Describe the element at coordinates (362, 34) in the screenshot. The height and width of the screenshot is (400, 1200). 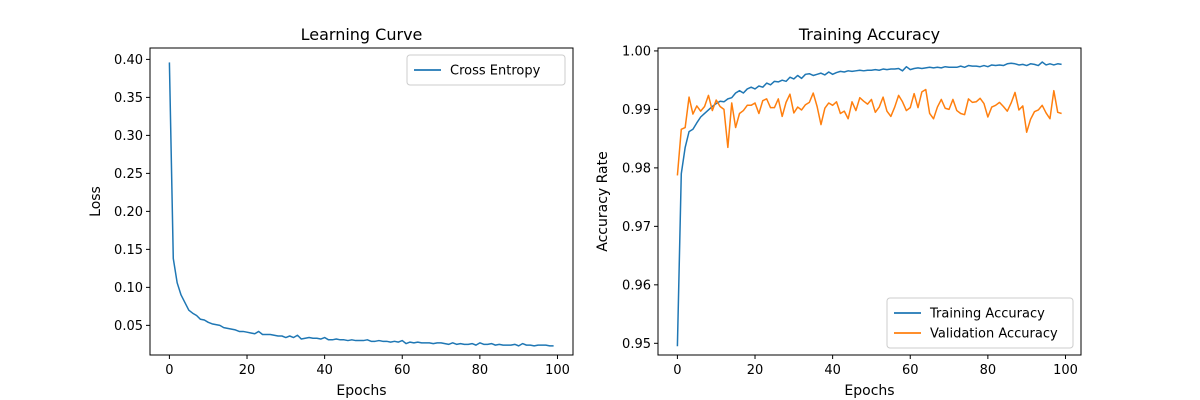
I see `learning-curve-title: Learning Curve` at that location.